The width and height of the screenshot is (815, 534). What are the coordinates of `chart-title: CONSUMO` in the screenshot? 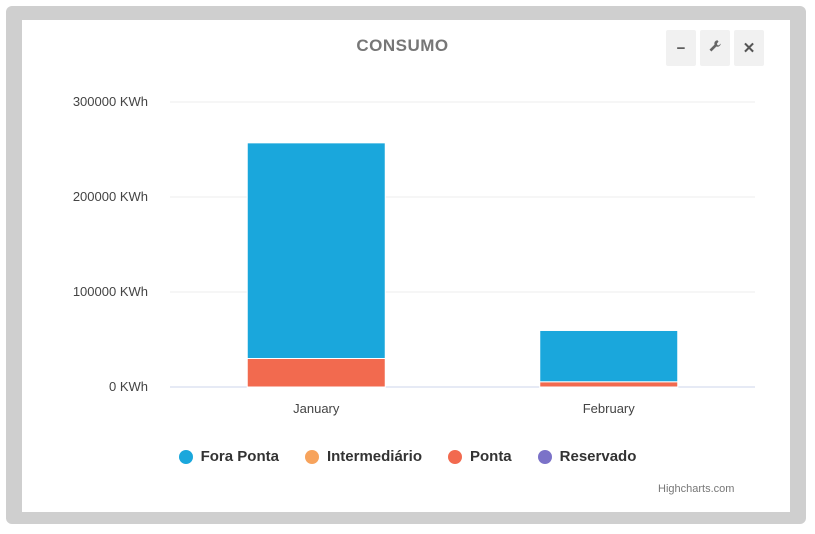 It's located at (402, 45).